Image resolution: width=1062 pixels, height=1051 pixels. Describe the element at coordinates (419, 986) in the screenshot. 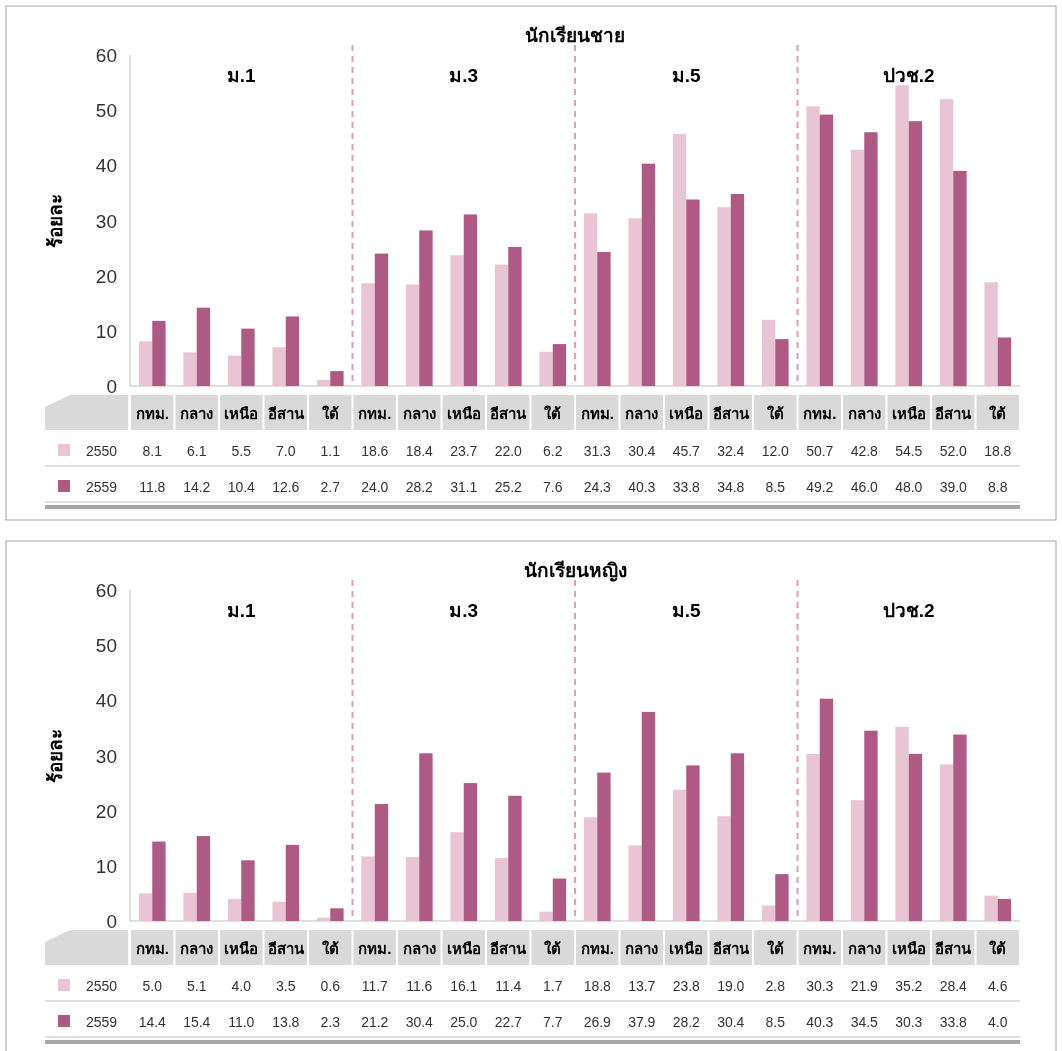

I see `data-label: 11.6` at that location.